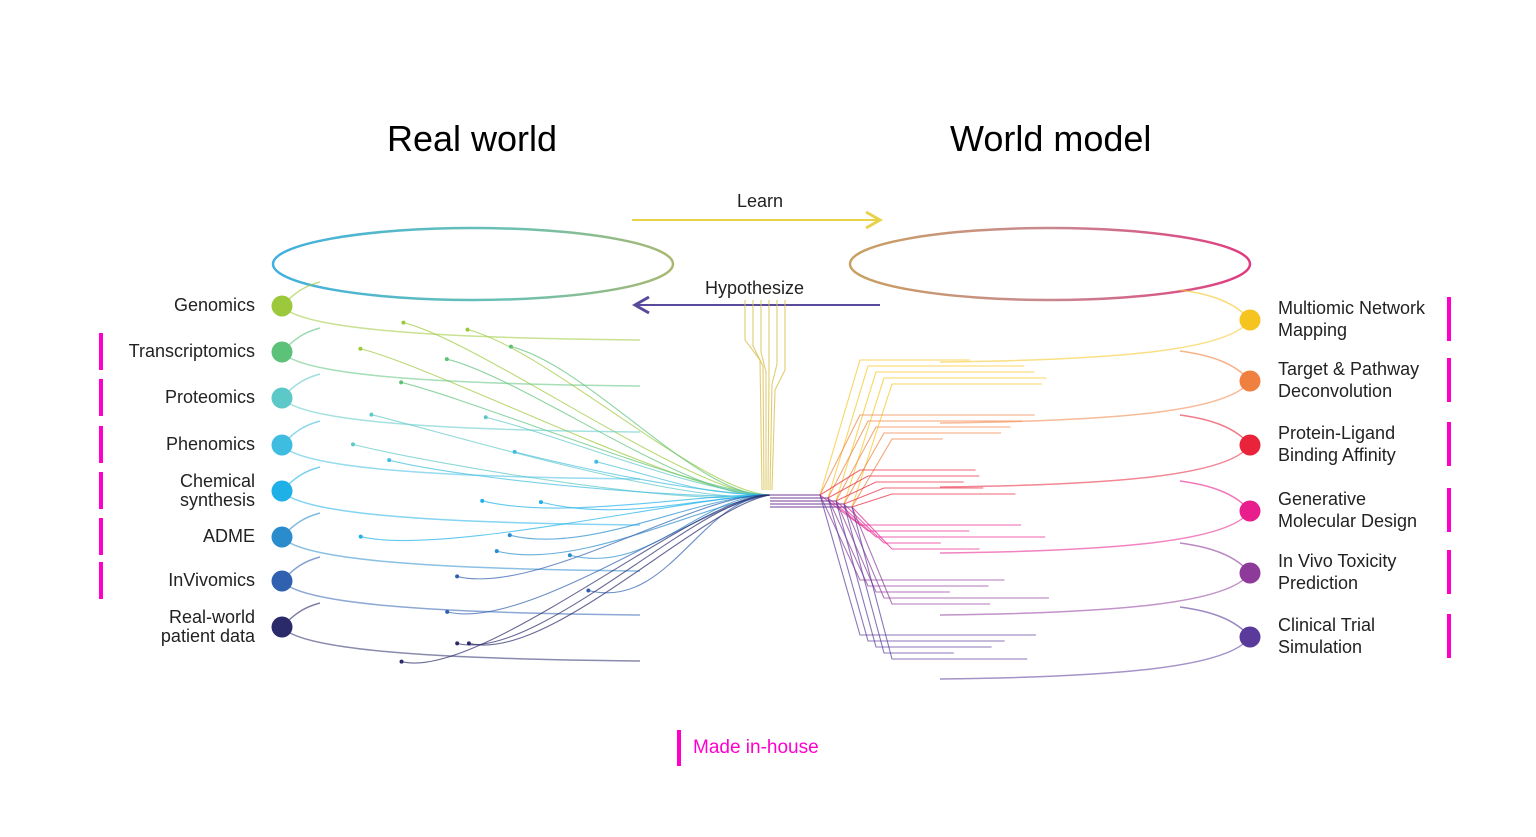 This screenshot has width=1536, height=837. What do you see at coordinates (1050, 264) in the screenshot?
I see `world-model-ring` at bounding box center [1050, 264].